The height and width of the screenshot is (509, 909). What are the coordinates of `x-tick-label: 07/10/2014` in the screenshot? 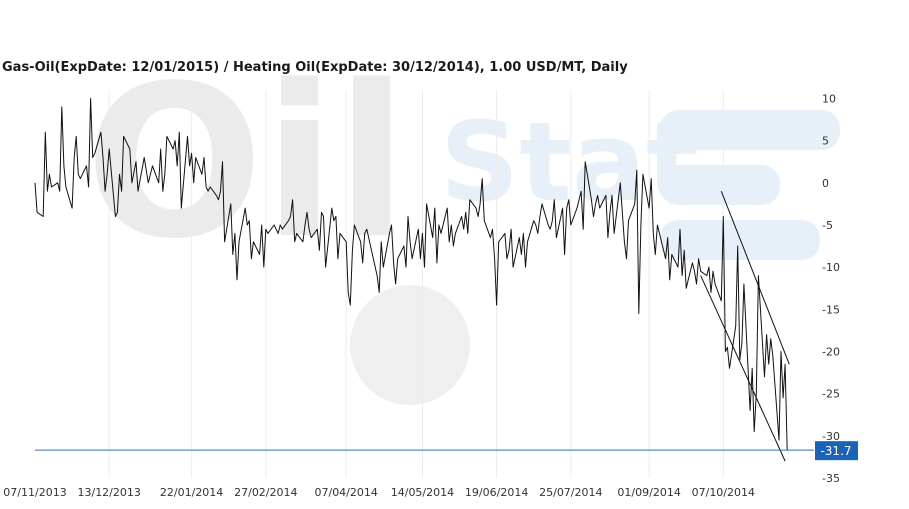 It's located at (723, 492).